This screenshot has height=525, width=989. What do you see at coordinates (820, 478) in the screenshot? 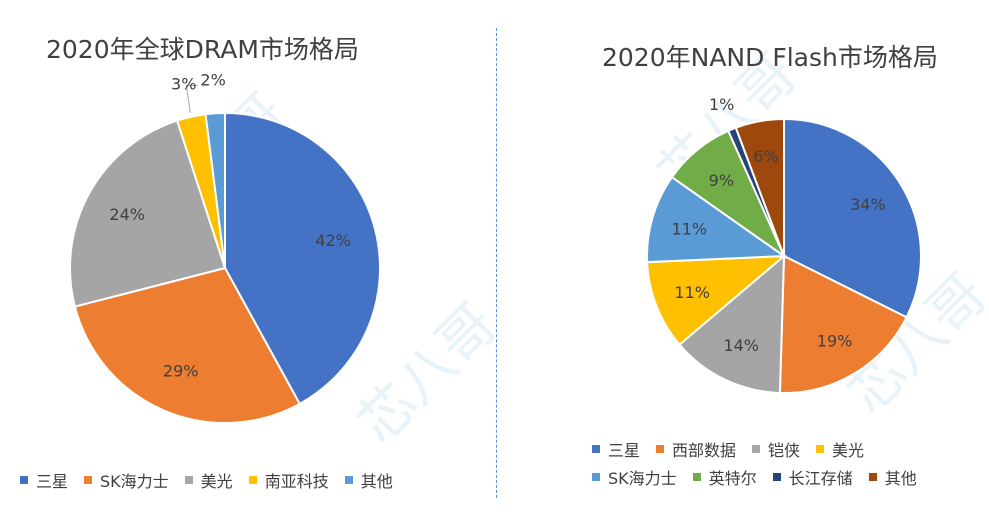
I see `legend-label: 长江存储` at bounding box center [820, 478].